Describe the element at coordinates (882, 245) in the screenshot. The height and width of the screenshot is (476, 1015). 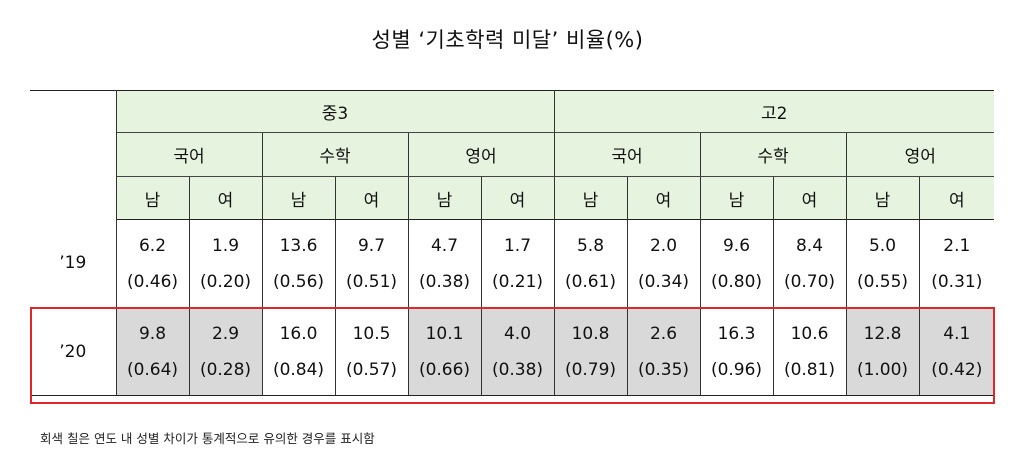
I see `cell-value: 5.0` at that location.